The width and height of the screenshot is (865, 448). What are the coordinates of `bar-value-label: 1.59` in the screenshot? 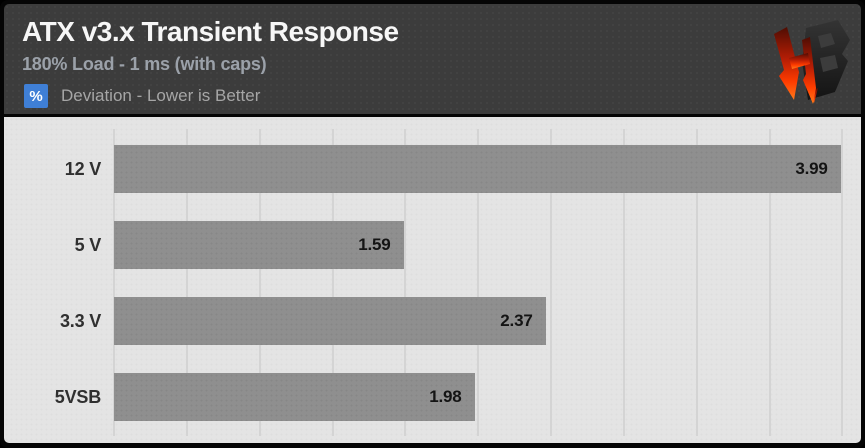 It's located at (374, 244).